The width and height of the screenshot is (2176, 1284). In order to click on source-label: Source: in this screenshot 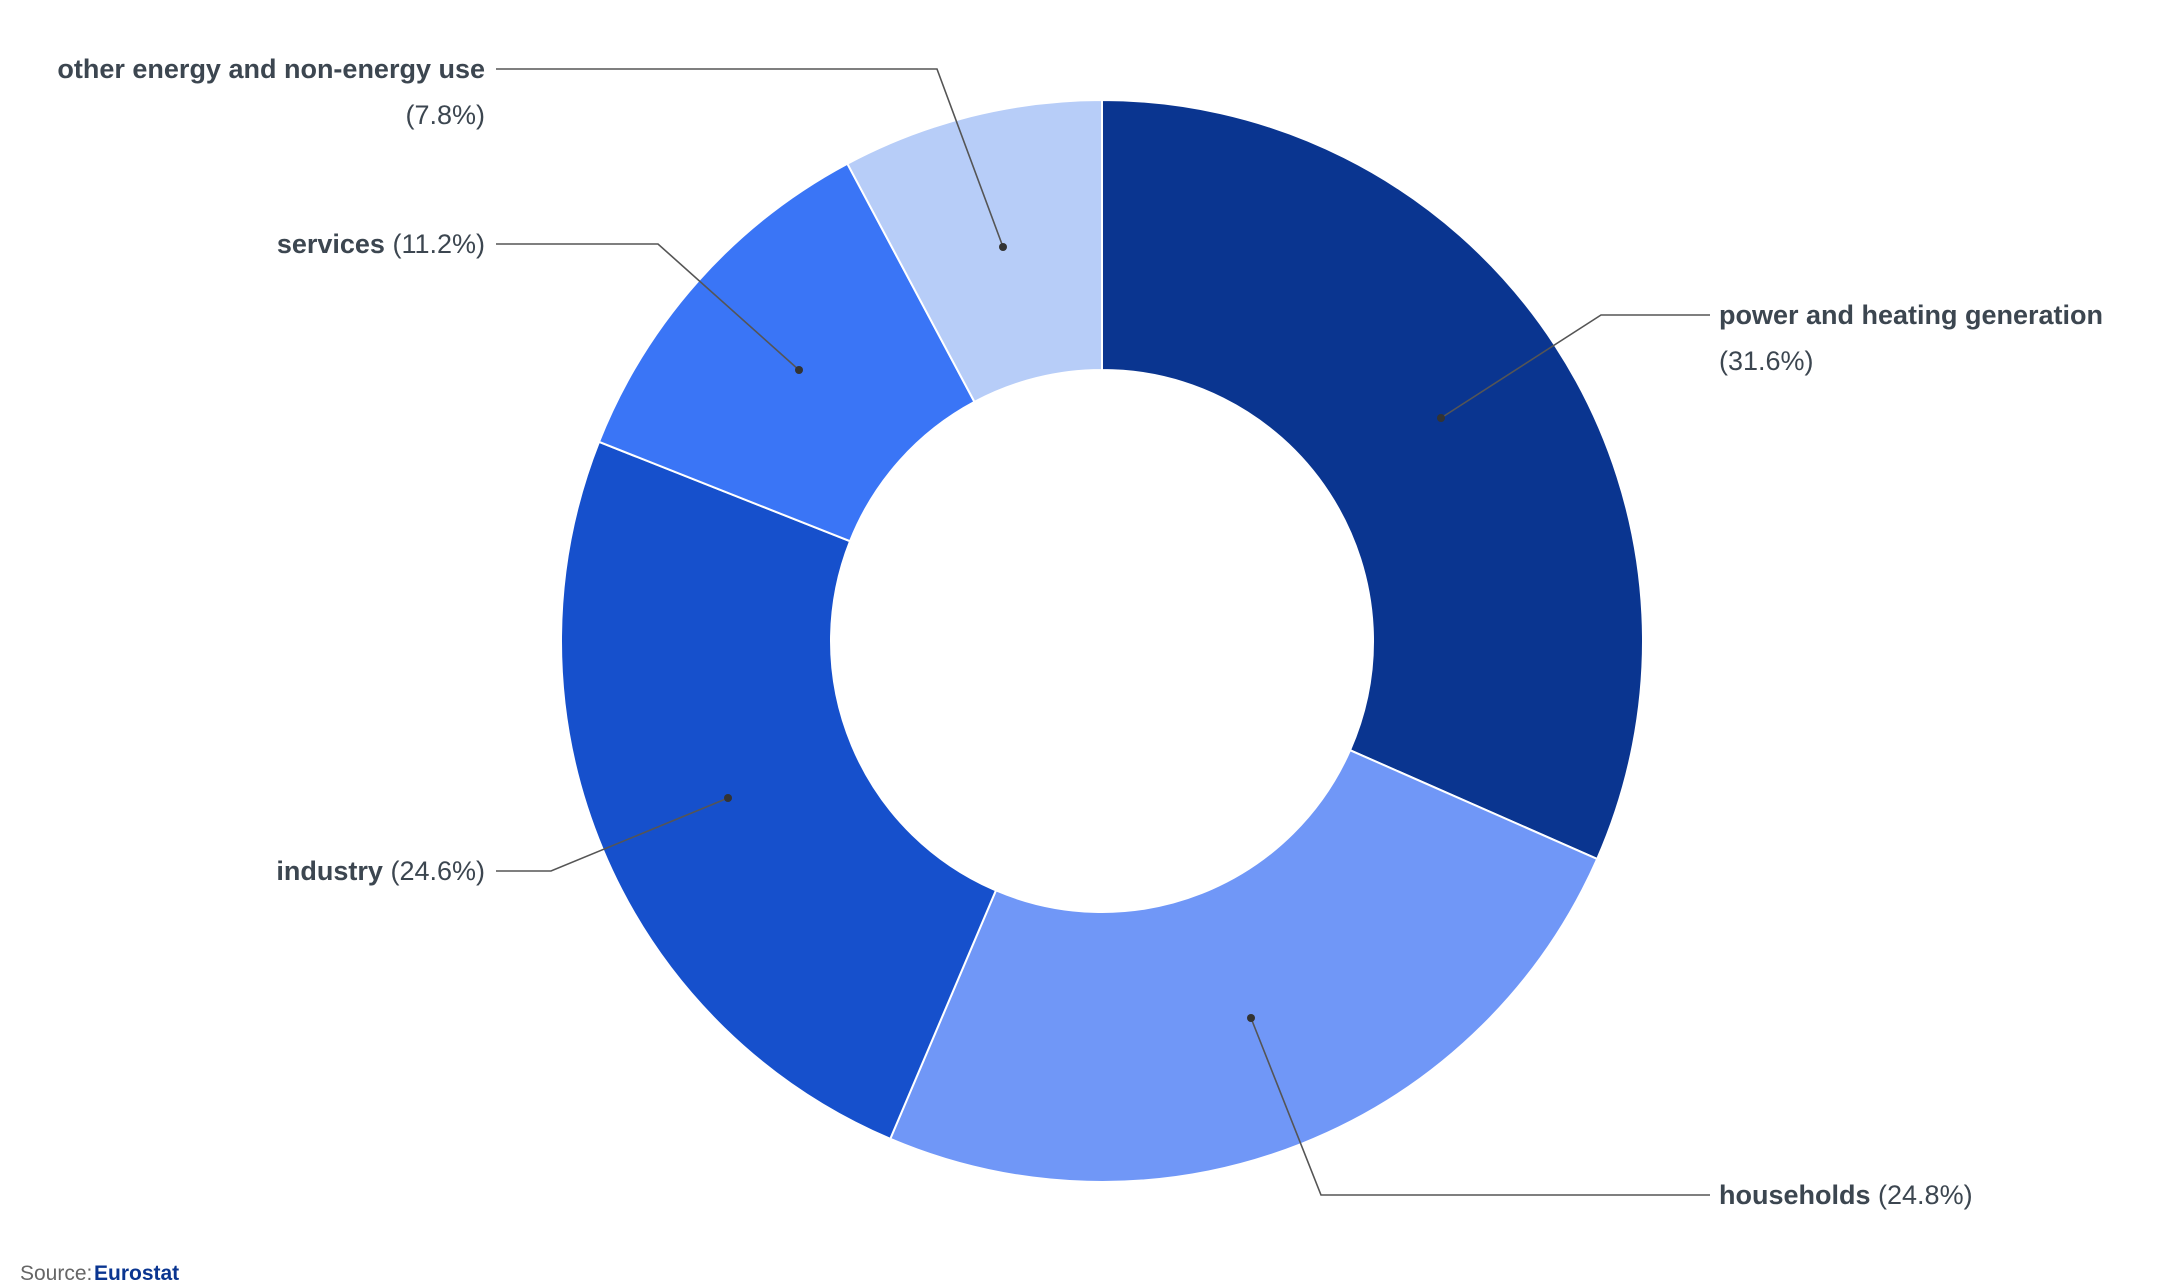, I will do `click(56, 1273)`.